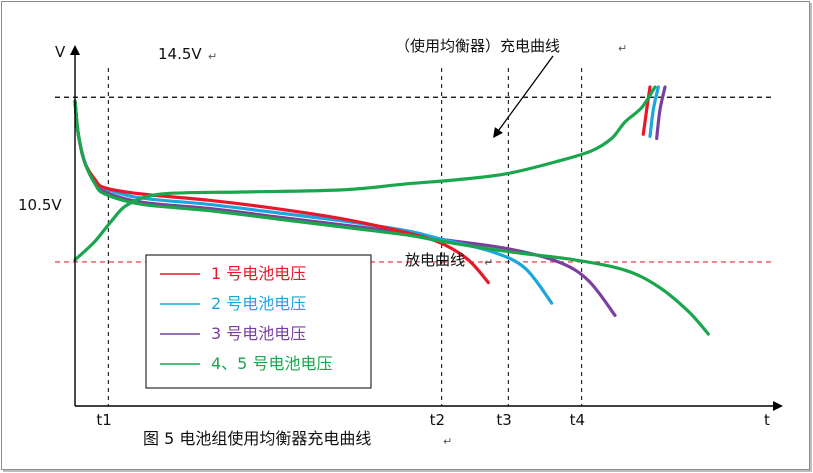 The height and width of the screenshot is (473, 813). I want to click on ref-label-10-5: 10.5V, so click(40, 205).